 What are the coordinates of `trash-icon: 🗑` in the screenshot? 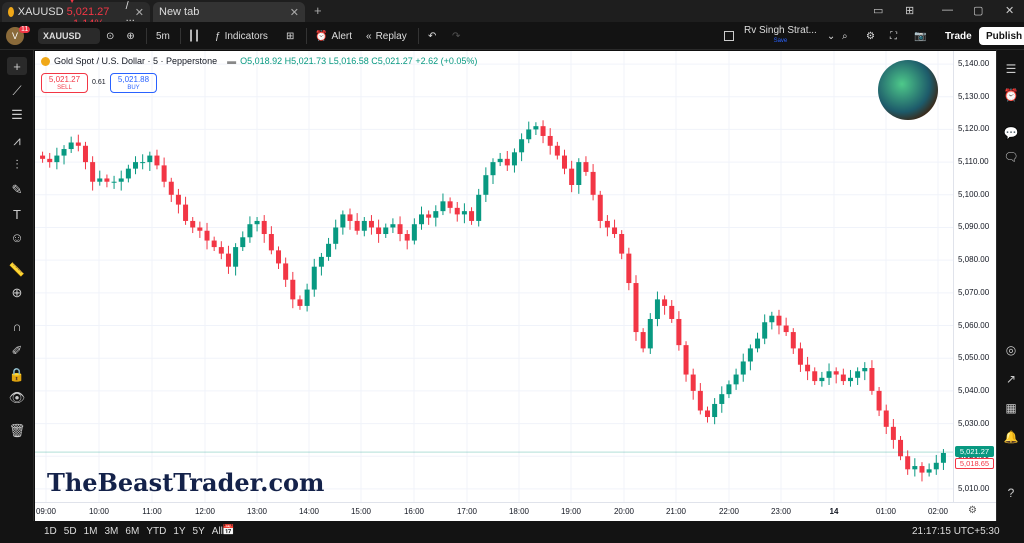 It's located at (17, 430).